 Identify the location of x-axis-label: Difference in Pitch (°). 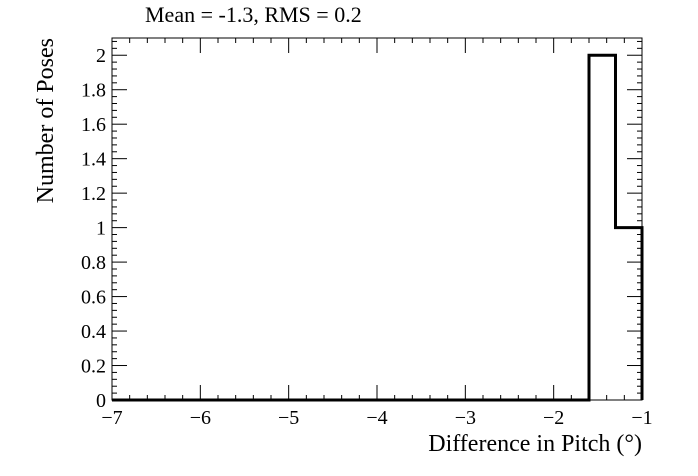
(535, 444).